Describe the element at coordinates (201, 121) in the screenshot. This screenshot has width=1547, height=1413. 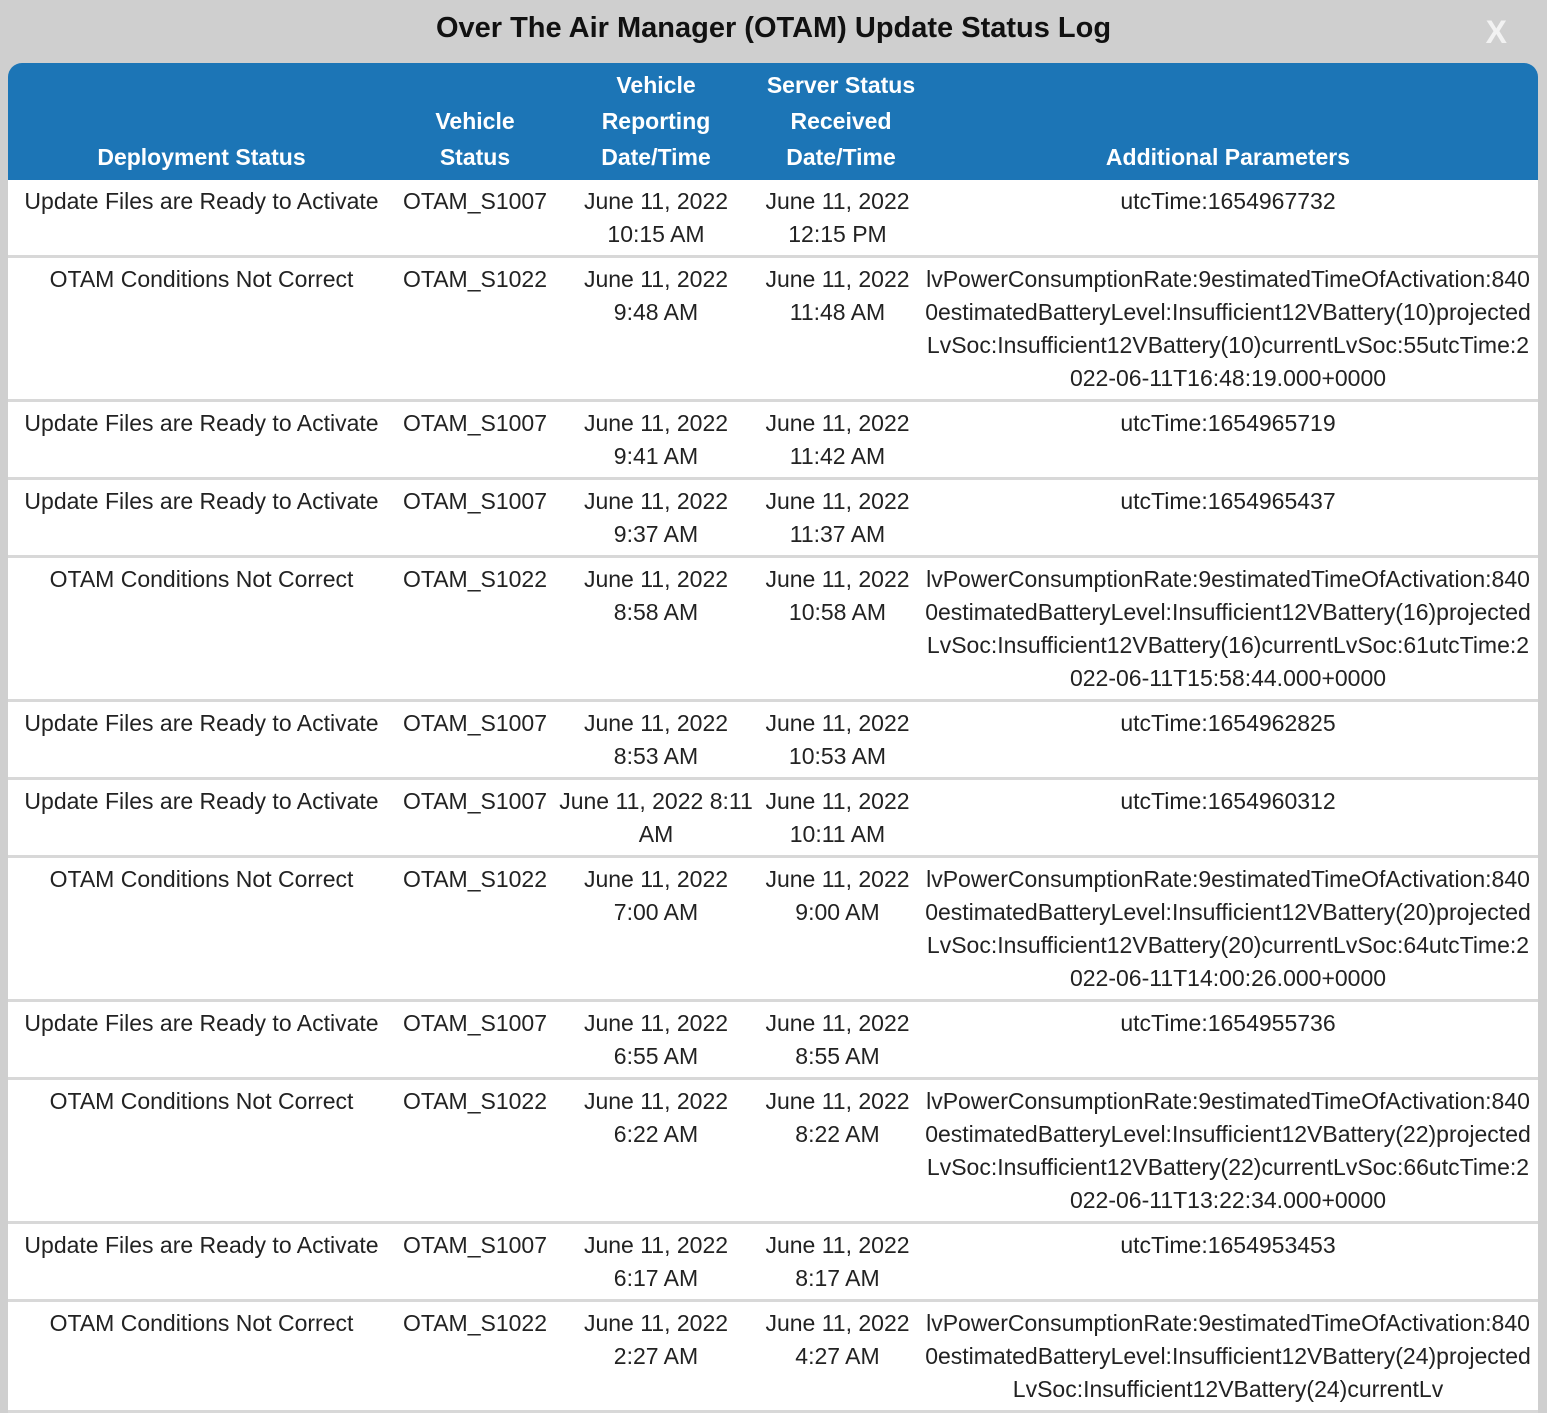
I see `column-header: Deployment Status` at that location.